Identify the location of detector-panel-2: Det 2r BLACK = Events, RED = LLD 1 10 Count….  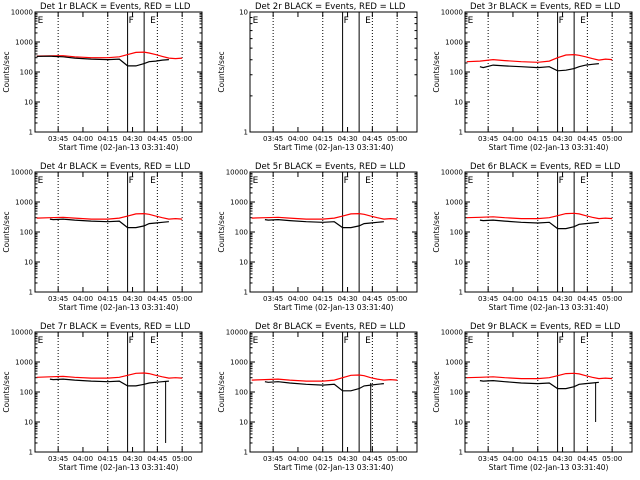
(317, 77).